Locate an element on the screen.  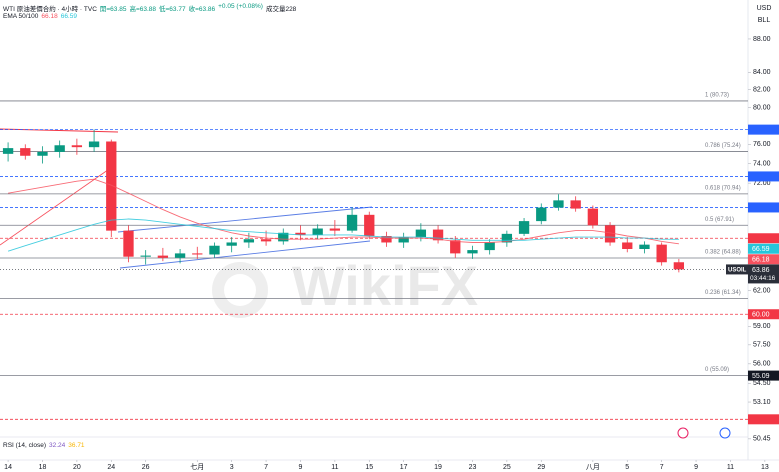
y-tick-label: 84.00 is located at coordinates (762, 72).